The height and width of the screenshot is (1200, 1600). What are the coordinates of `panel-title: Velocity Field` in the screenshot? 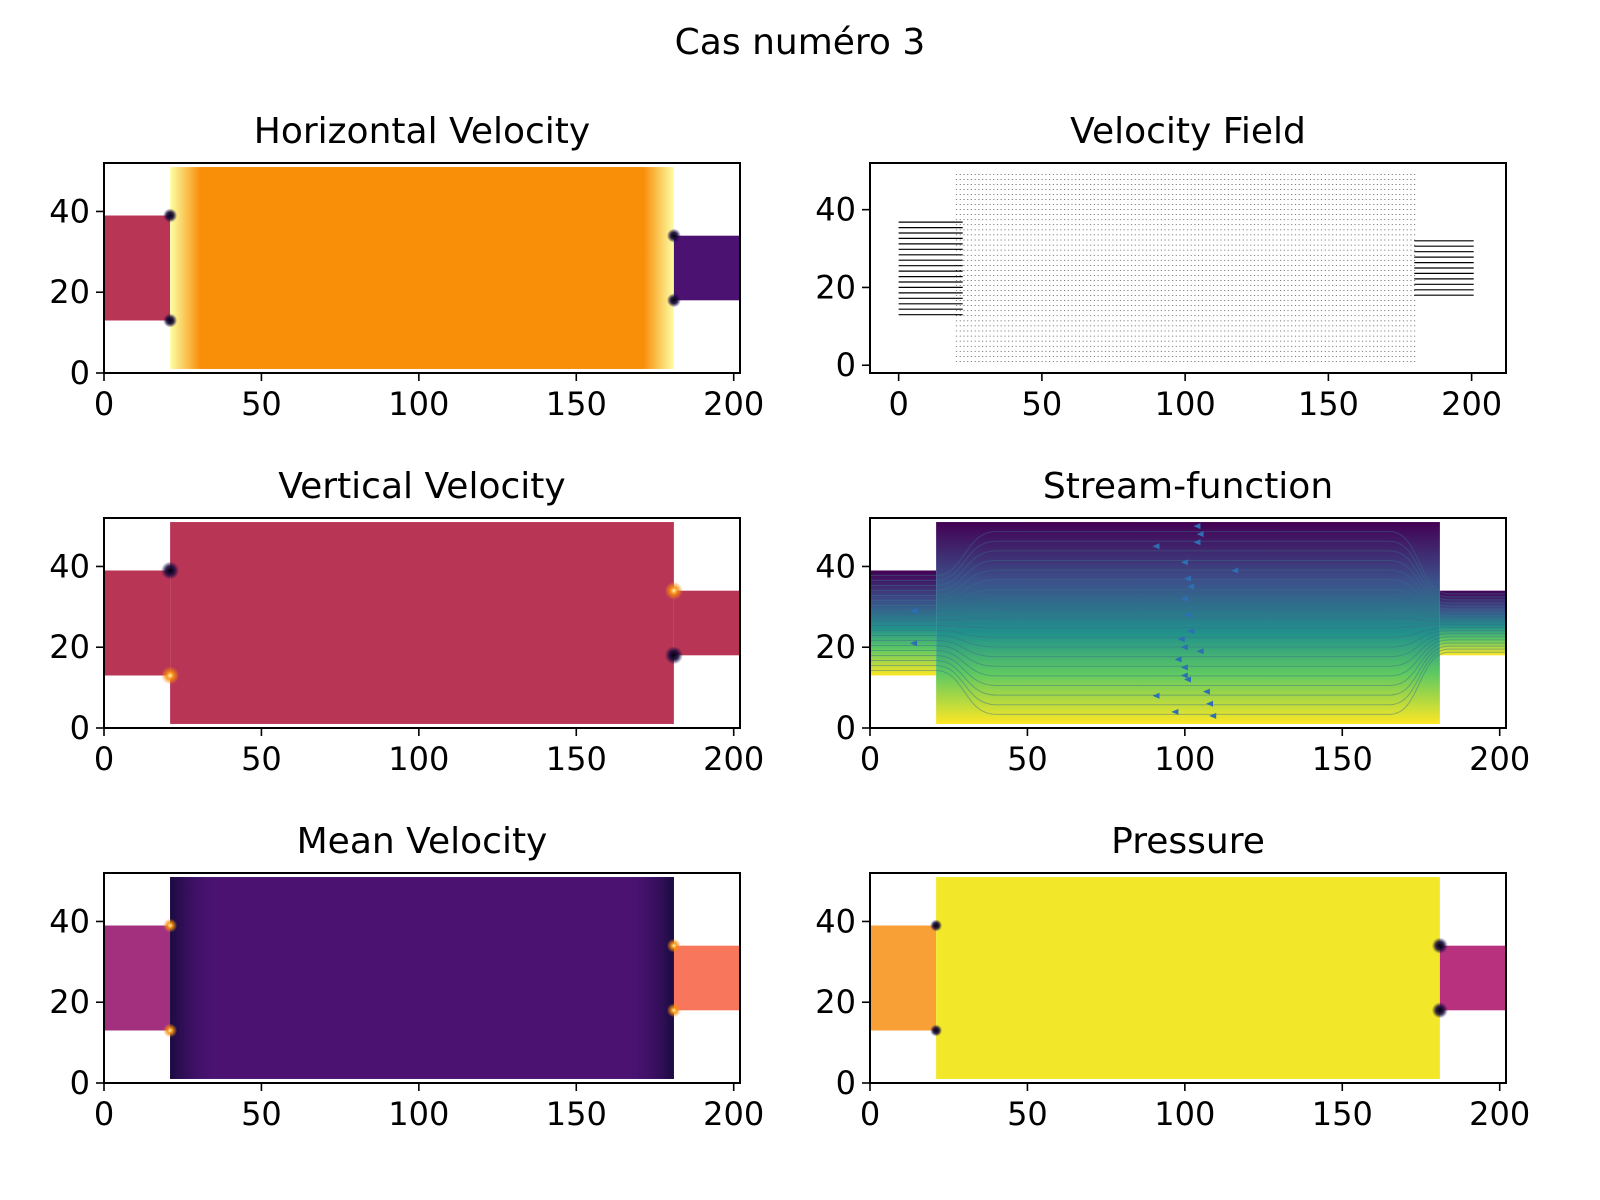 It's located at (1188, 131).